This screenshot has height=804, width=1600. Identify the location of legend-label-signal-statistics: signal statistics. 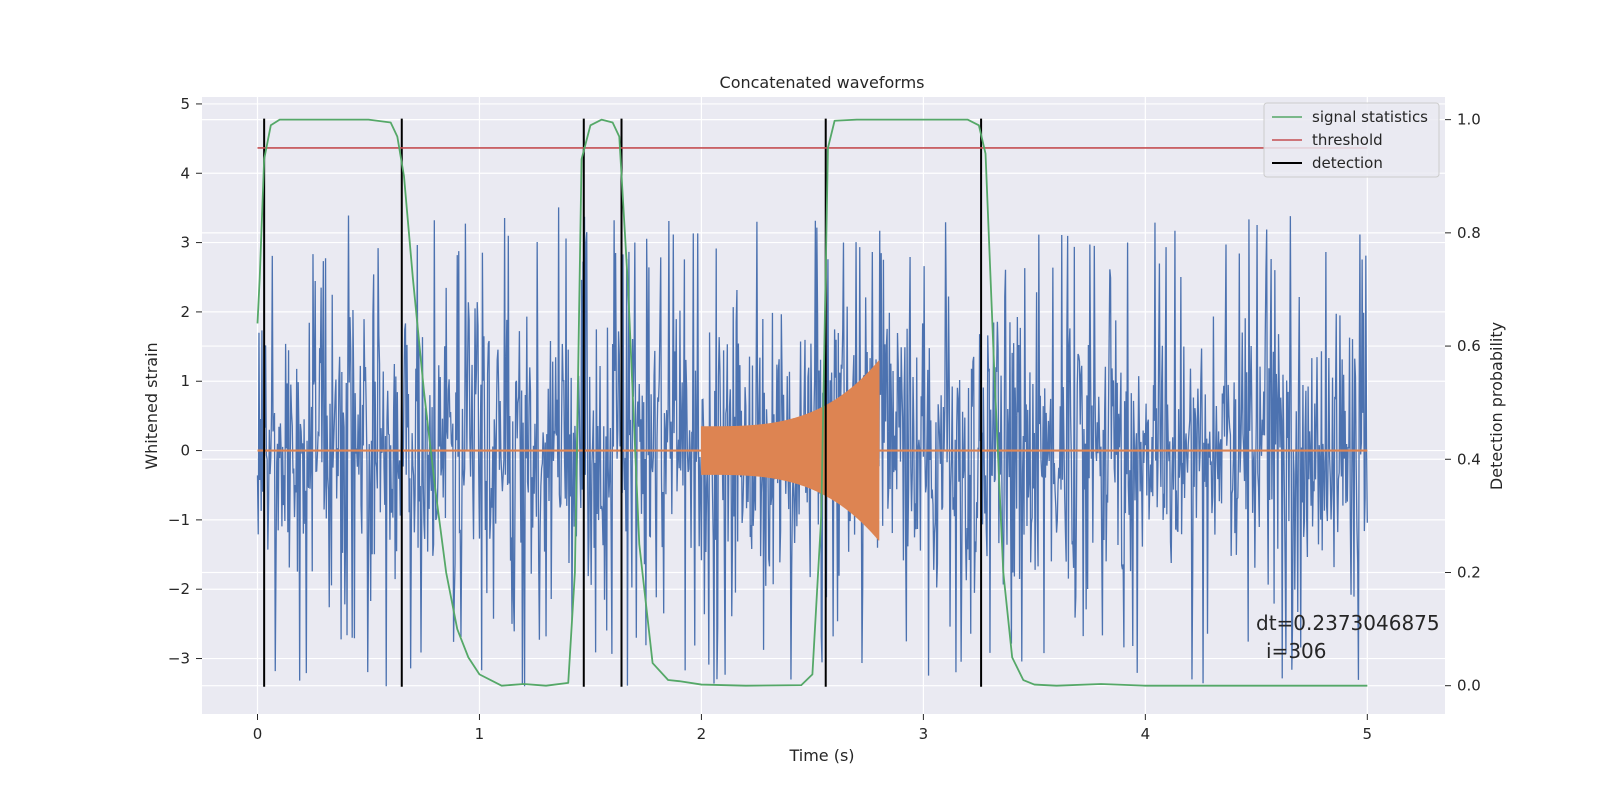
(1370, 117).